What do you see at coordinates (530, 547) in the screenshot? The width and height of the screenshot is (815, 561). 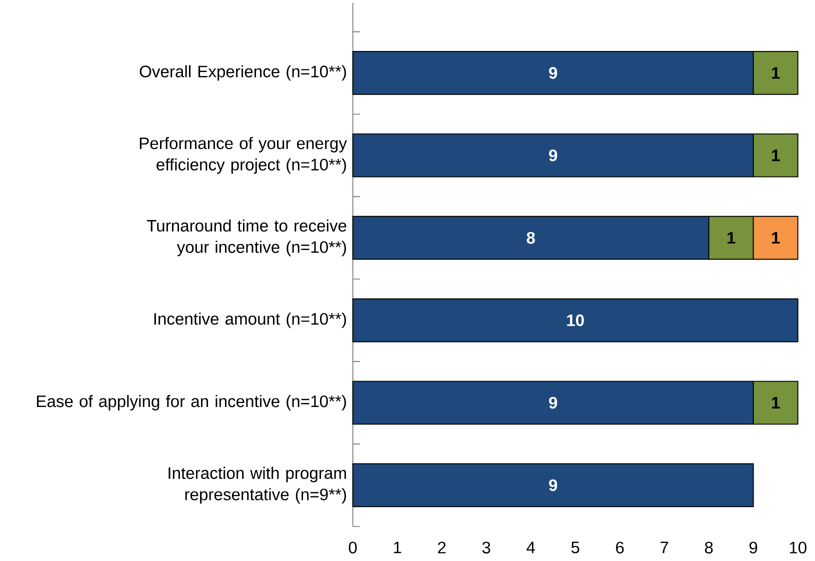 I see `x-tick-label: 4` at bounding box center [530, 547].